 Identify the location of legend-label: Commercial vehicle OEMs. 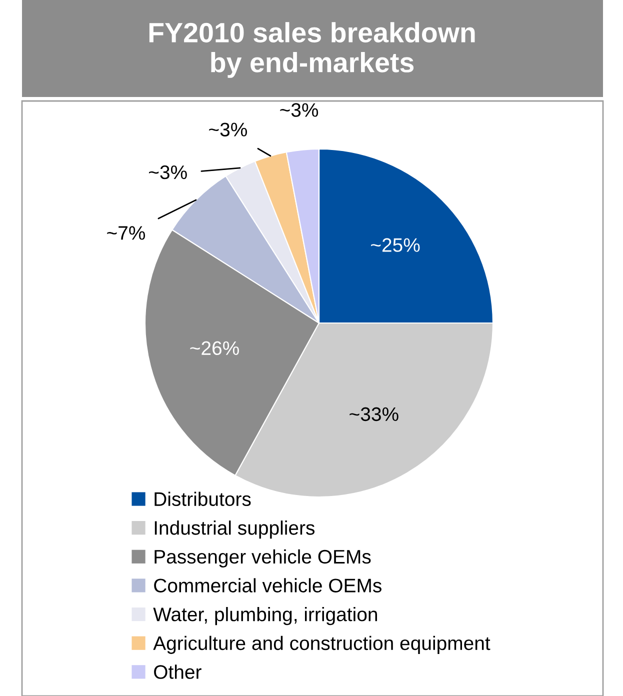
(268, 585).